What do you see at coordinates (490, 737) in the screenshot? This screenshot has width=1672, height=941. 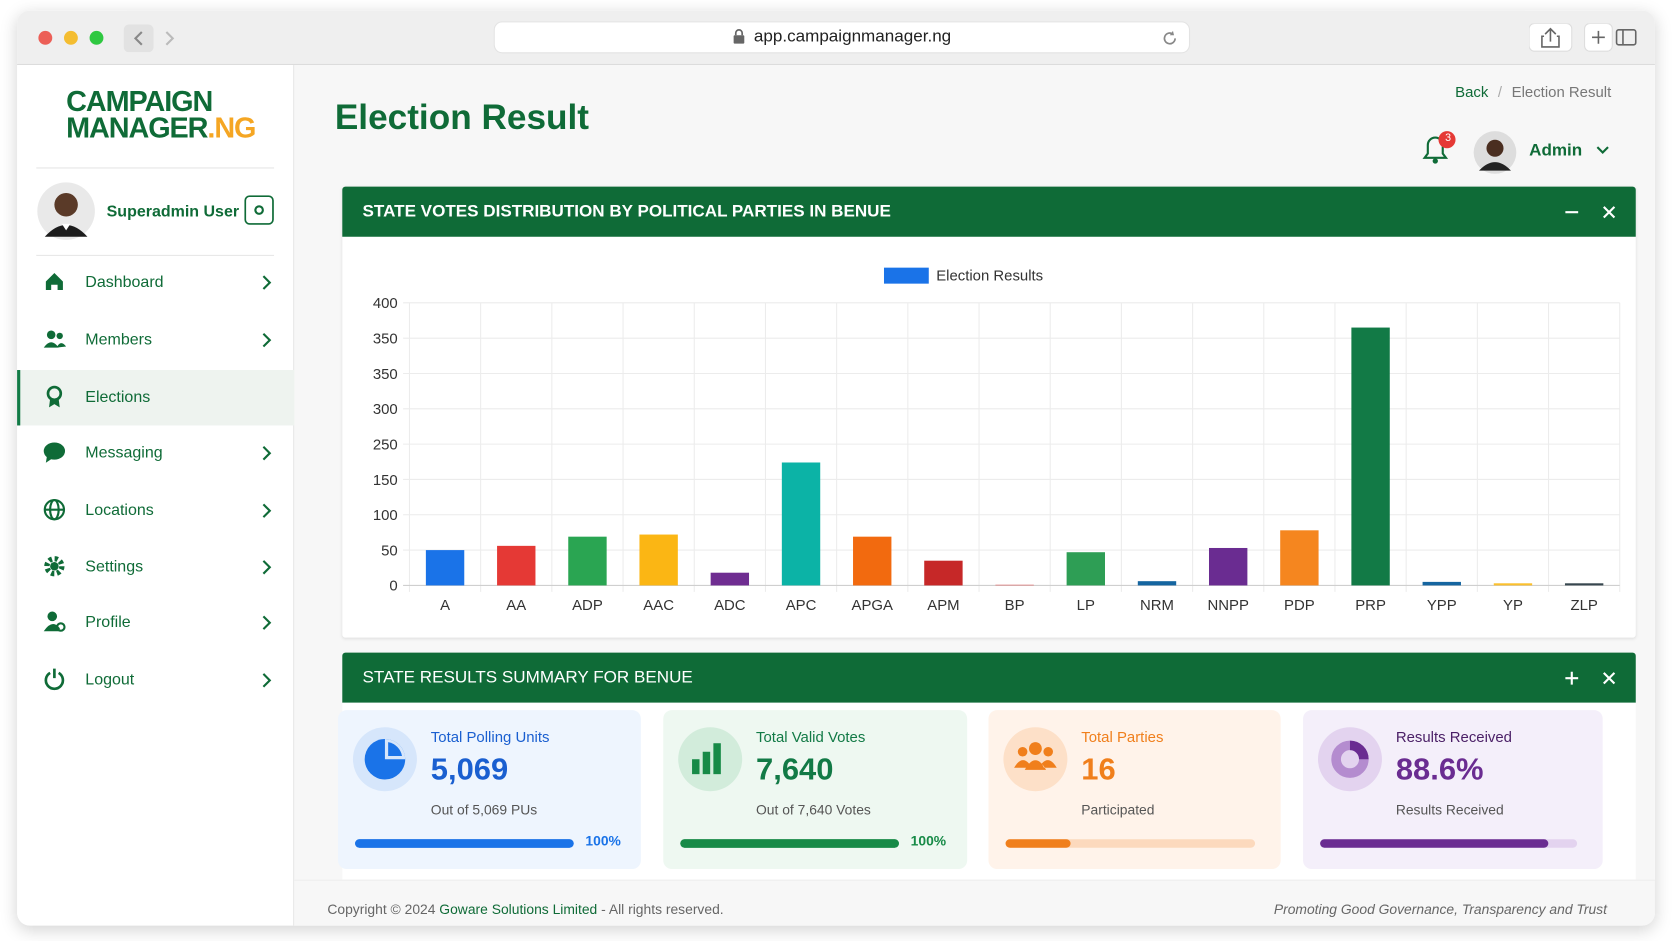 I see `card-label: Total Polling Units` at bounding box center [490, 737].